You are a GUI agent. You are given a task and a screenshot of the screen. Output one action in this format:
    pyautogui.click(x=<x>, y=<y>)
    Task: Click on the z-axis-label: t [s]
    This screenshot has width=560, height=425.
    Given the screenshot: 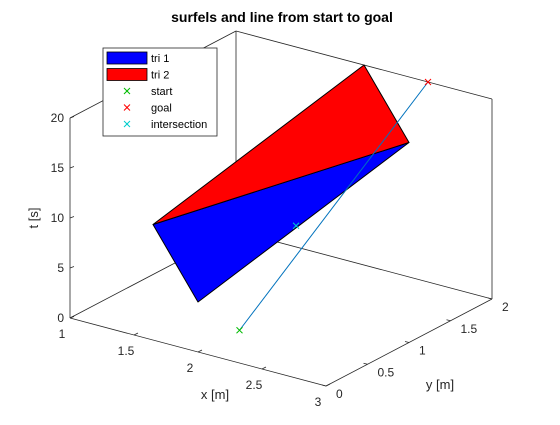 What is the action you would take?
    pyautogui.click(x=33, y=218)
    